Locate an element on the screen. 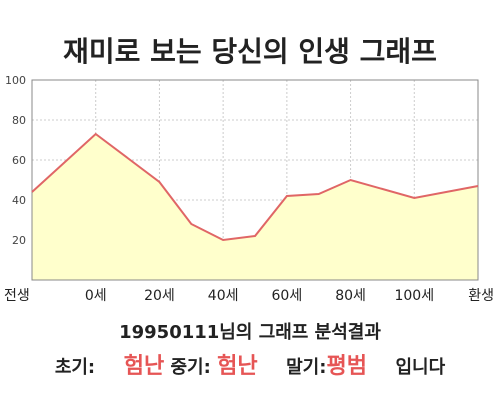 The width and height of the screenshot is (500, 400). y-tick-label: 60 is located at coordinates (19, 160).